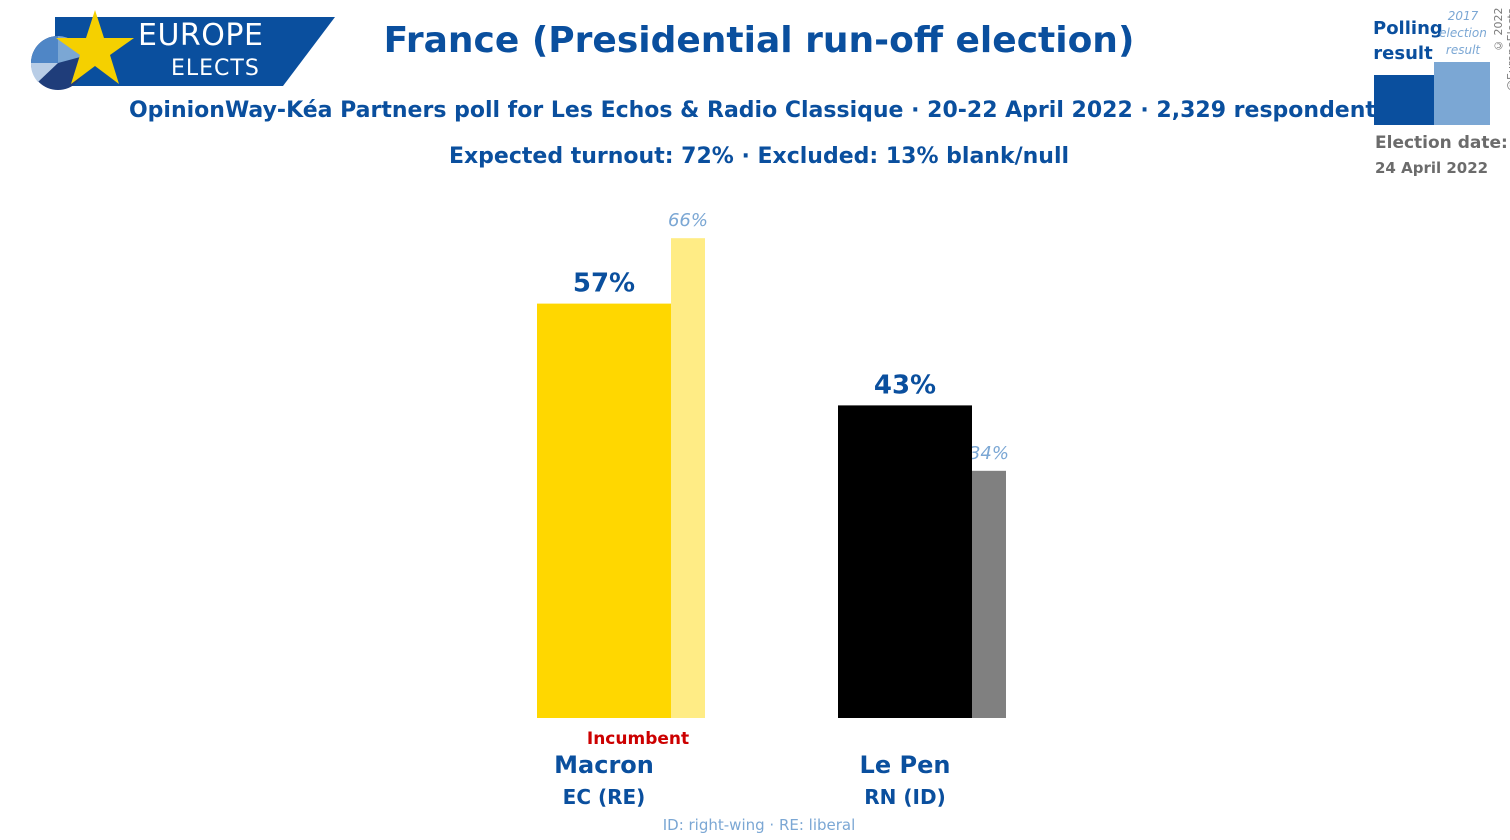 The height and width of the screenshot is (840, 1510). Describe the element at coordinates (215, 68) in the screenshot. I see `logo-text-elects: ELECTS` at that location.